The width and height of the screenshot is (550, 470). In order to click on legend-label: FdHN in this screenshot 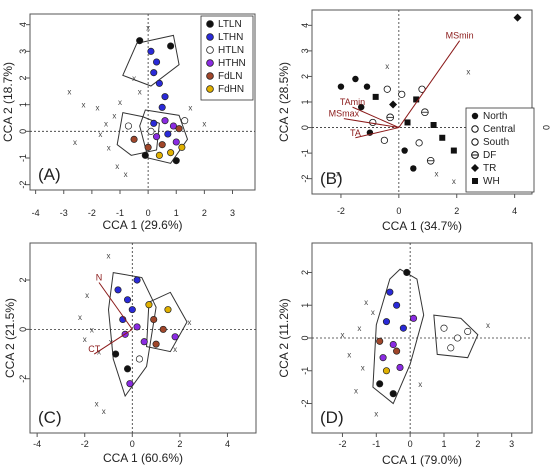, I will do `click(231, 89)`.